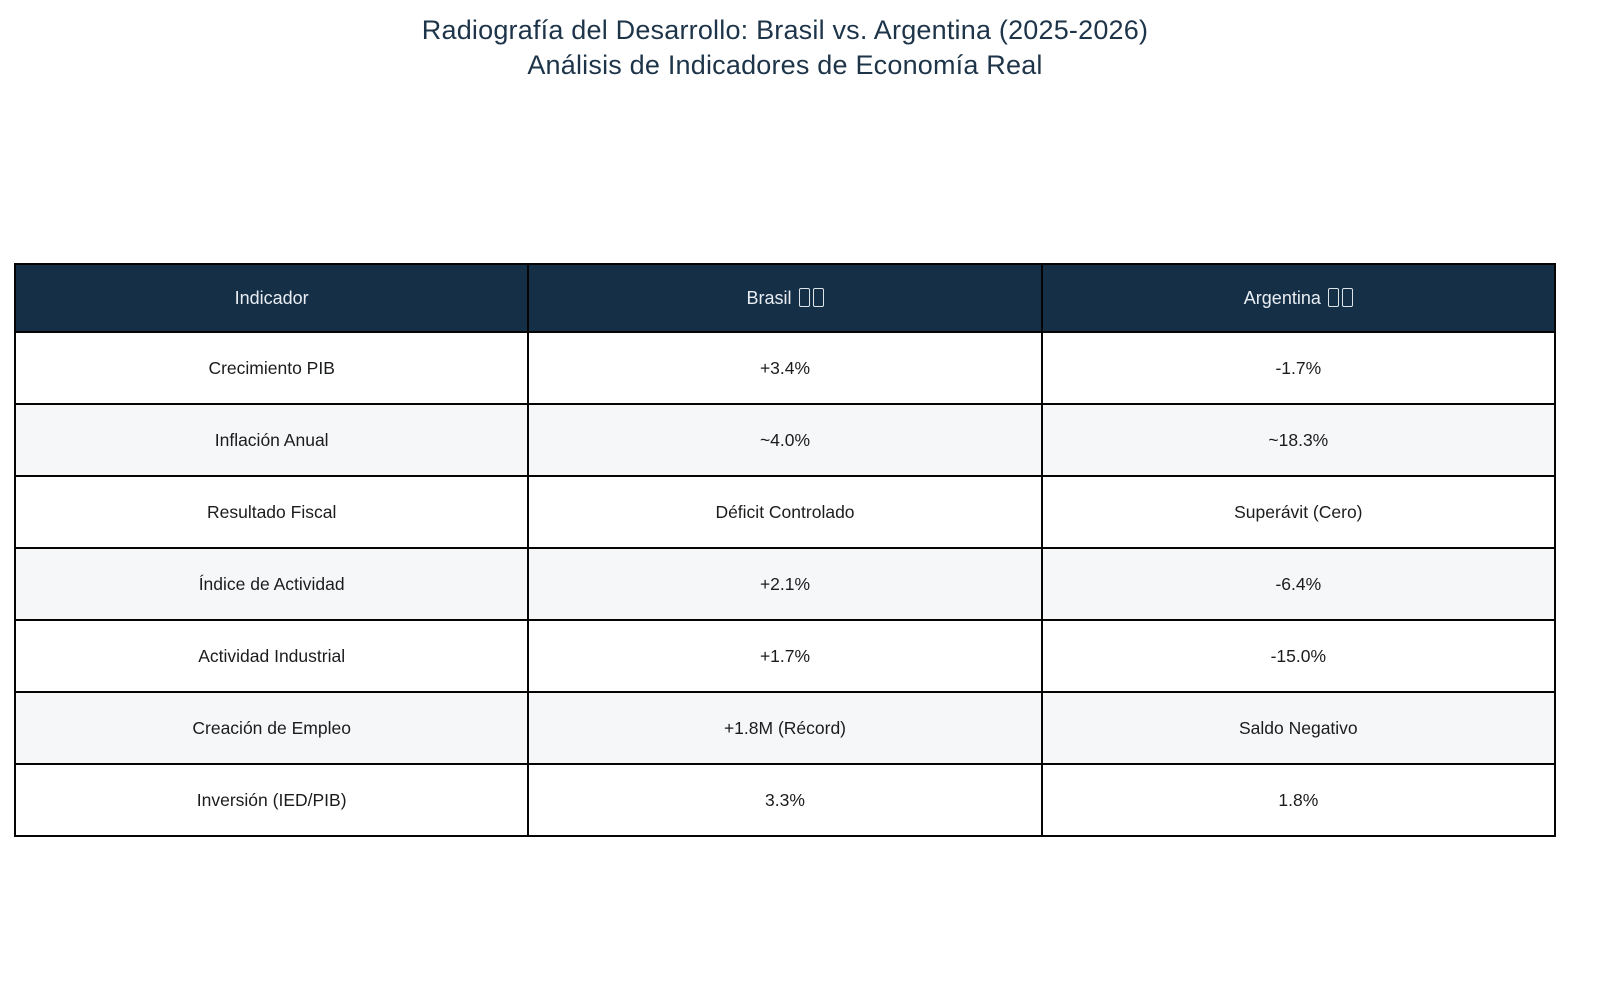 Image resolution: width=1600 pixels, height=981 pixels. What do you see at coordinates (811, 298) in the screenshot?
I see `brasil-flag-placeholder-icon` at bounding box center [811, 298].